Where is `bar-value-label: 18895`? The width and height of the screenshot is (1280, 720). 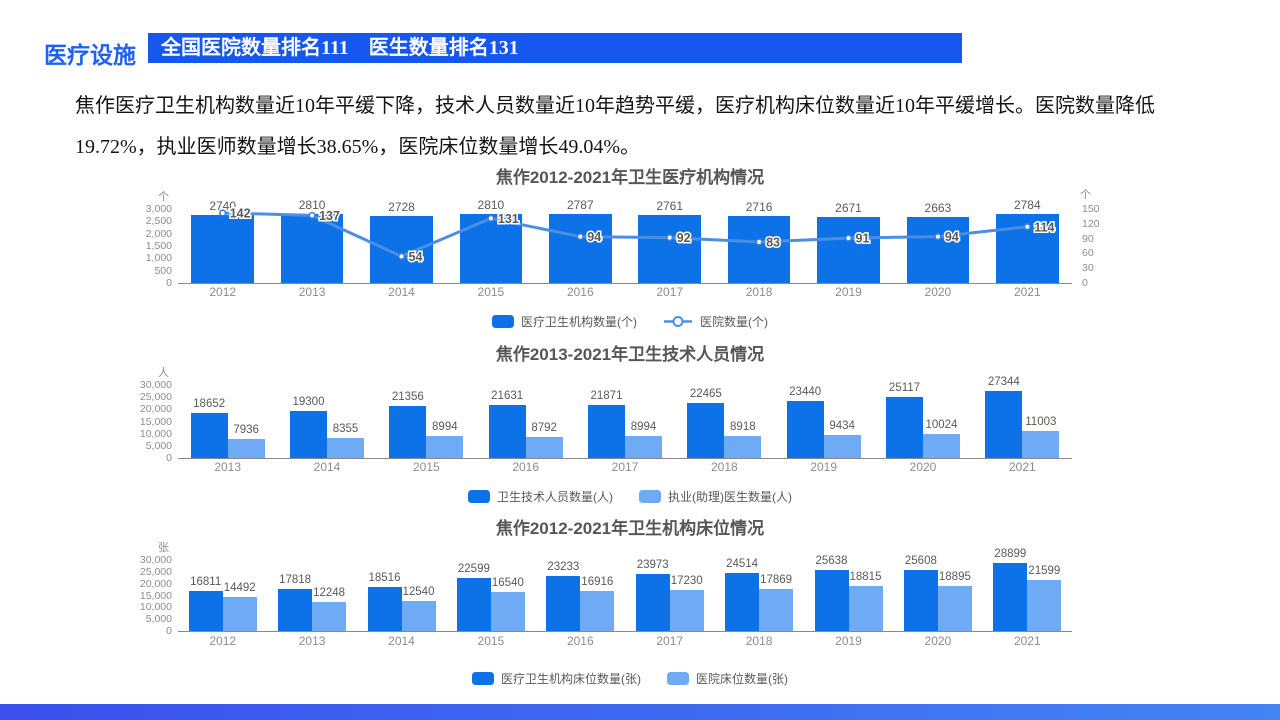
bar-value-label: 18895 is located at coordinates (954, 577).